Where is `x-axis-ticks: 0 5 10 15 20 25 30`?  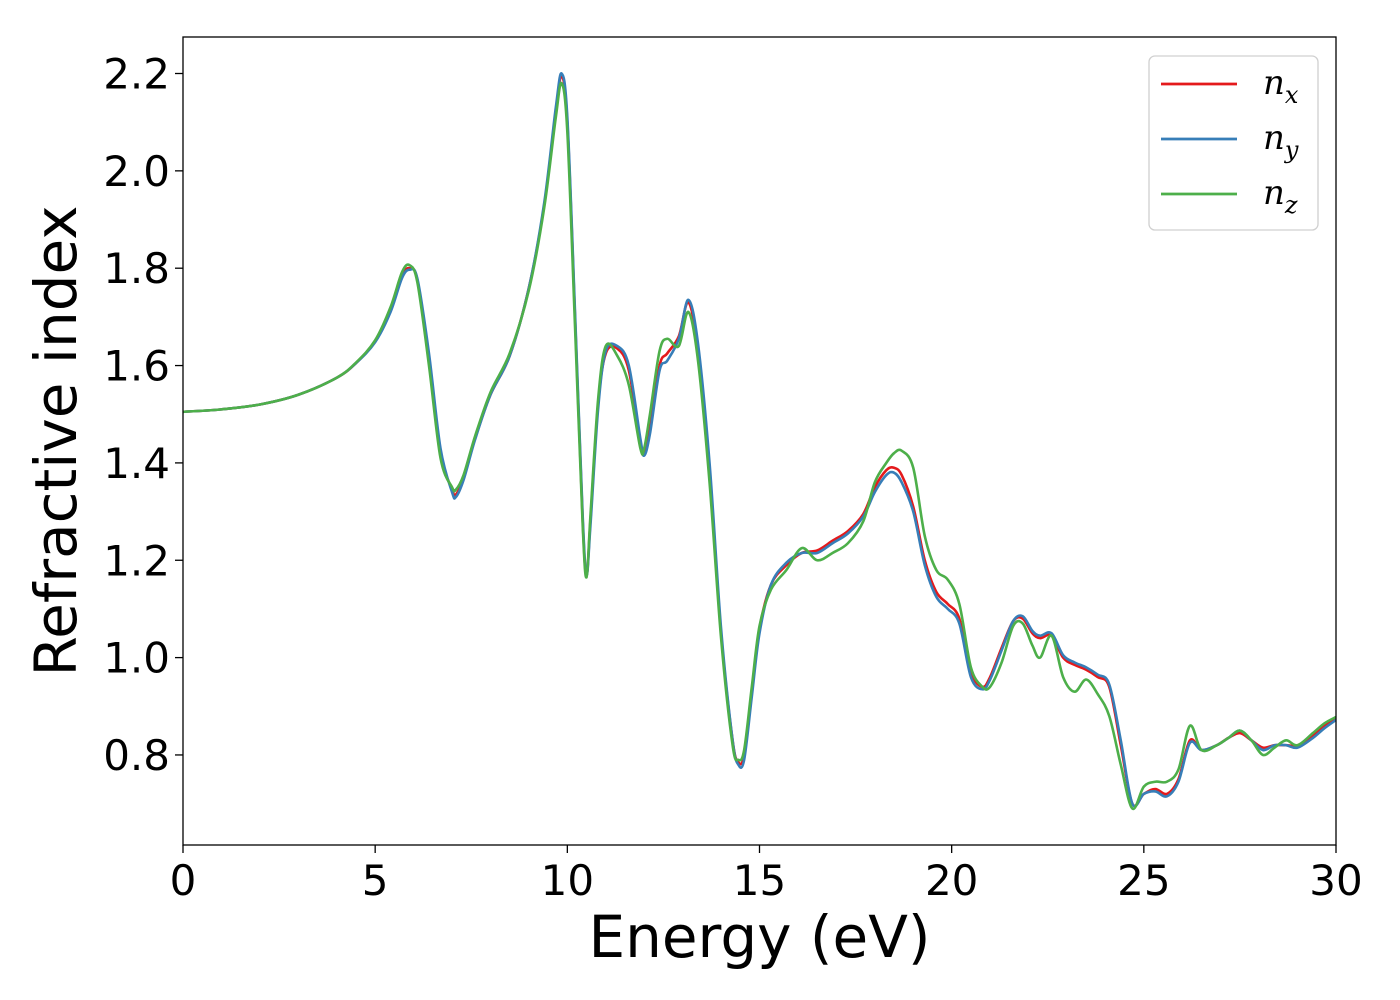
x-axis-ticks: 0 5 10 15 20 25 30 is located at coordinates (766, 875).